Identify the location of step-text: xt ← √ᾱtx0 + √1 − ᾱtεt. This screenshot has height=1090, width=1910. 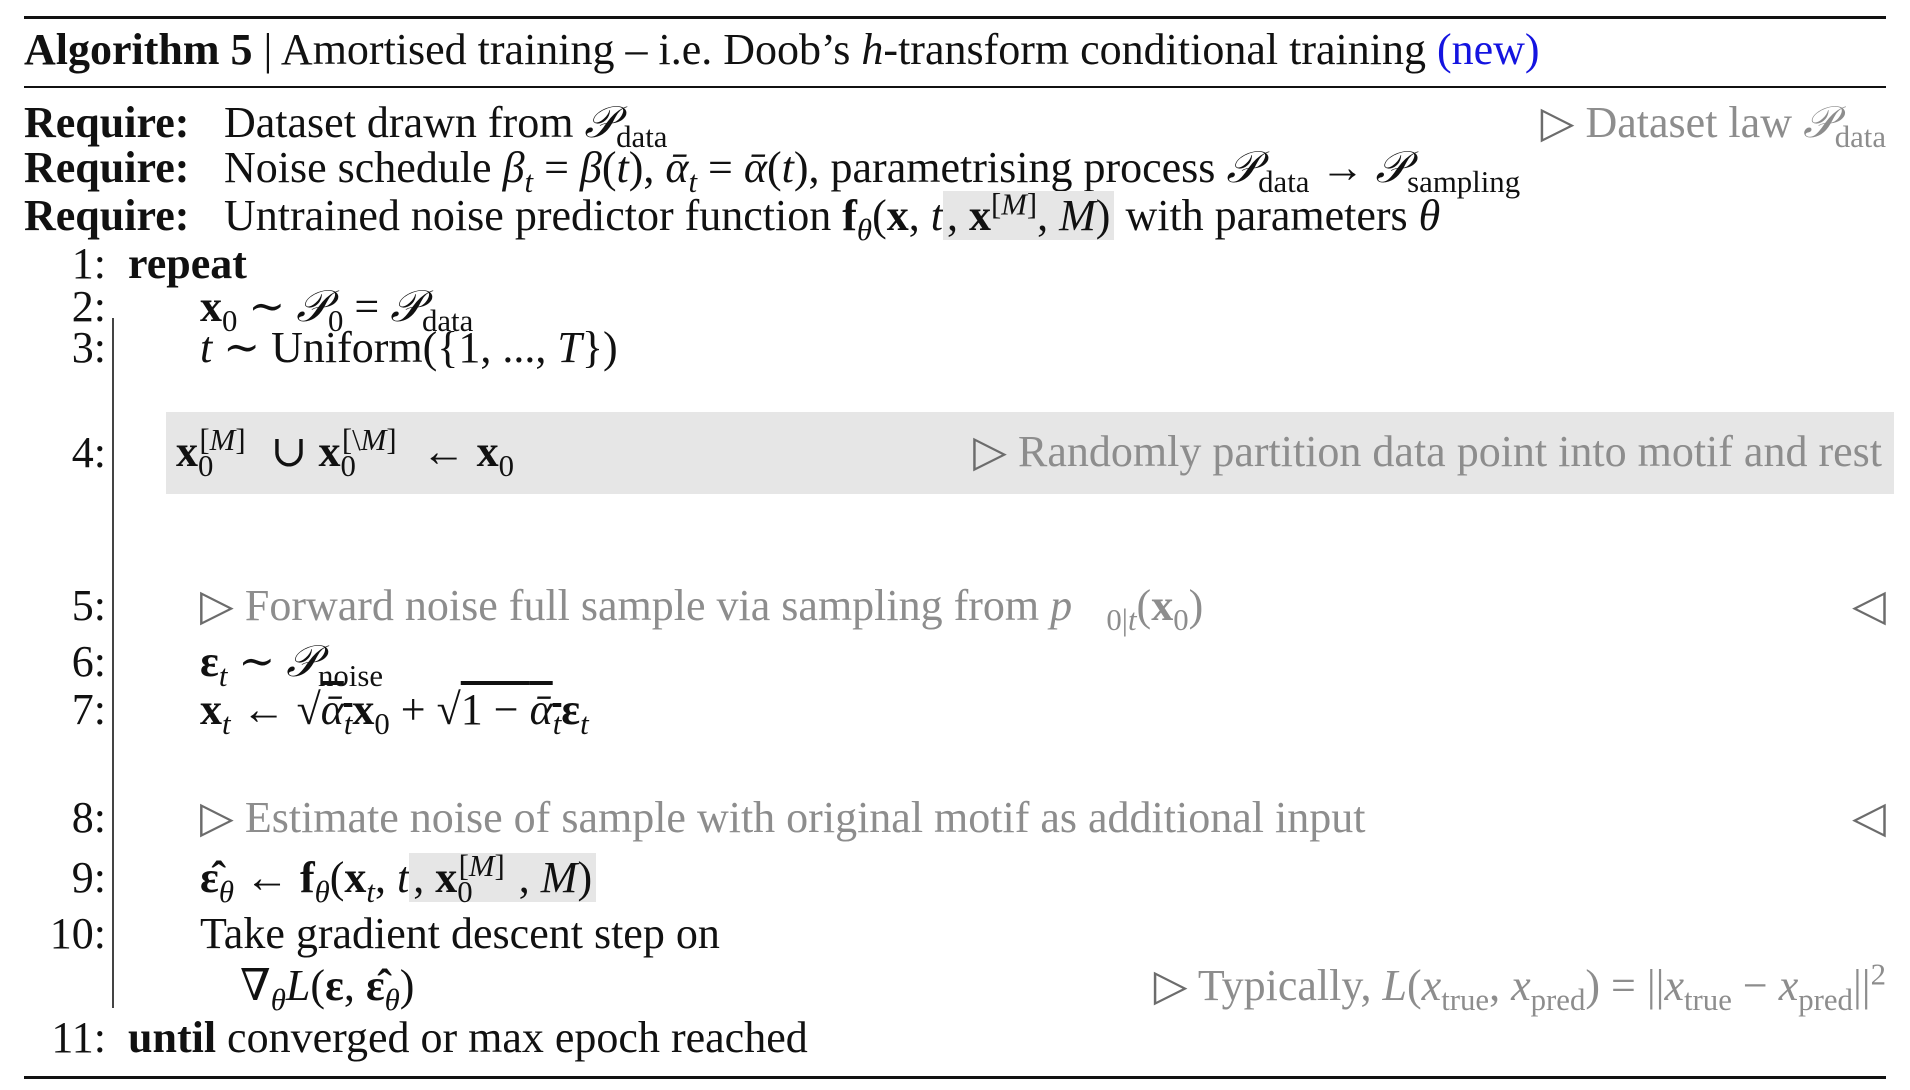
(394, 713).